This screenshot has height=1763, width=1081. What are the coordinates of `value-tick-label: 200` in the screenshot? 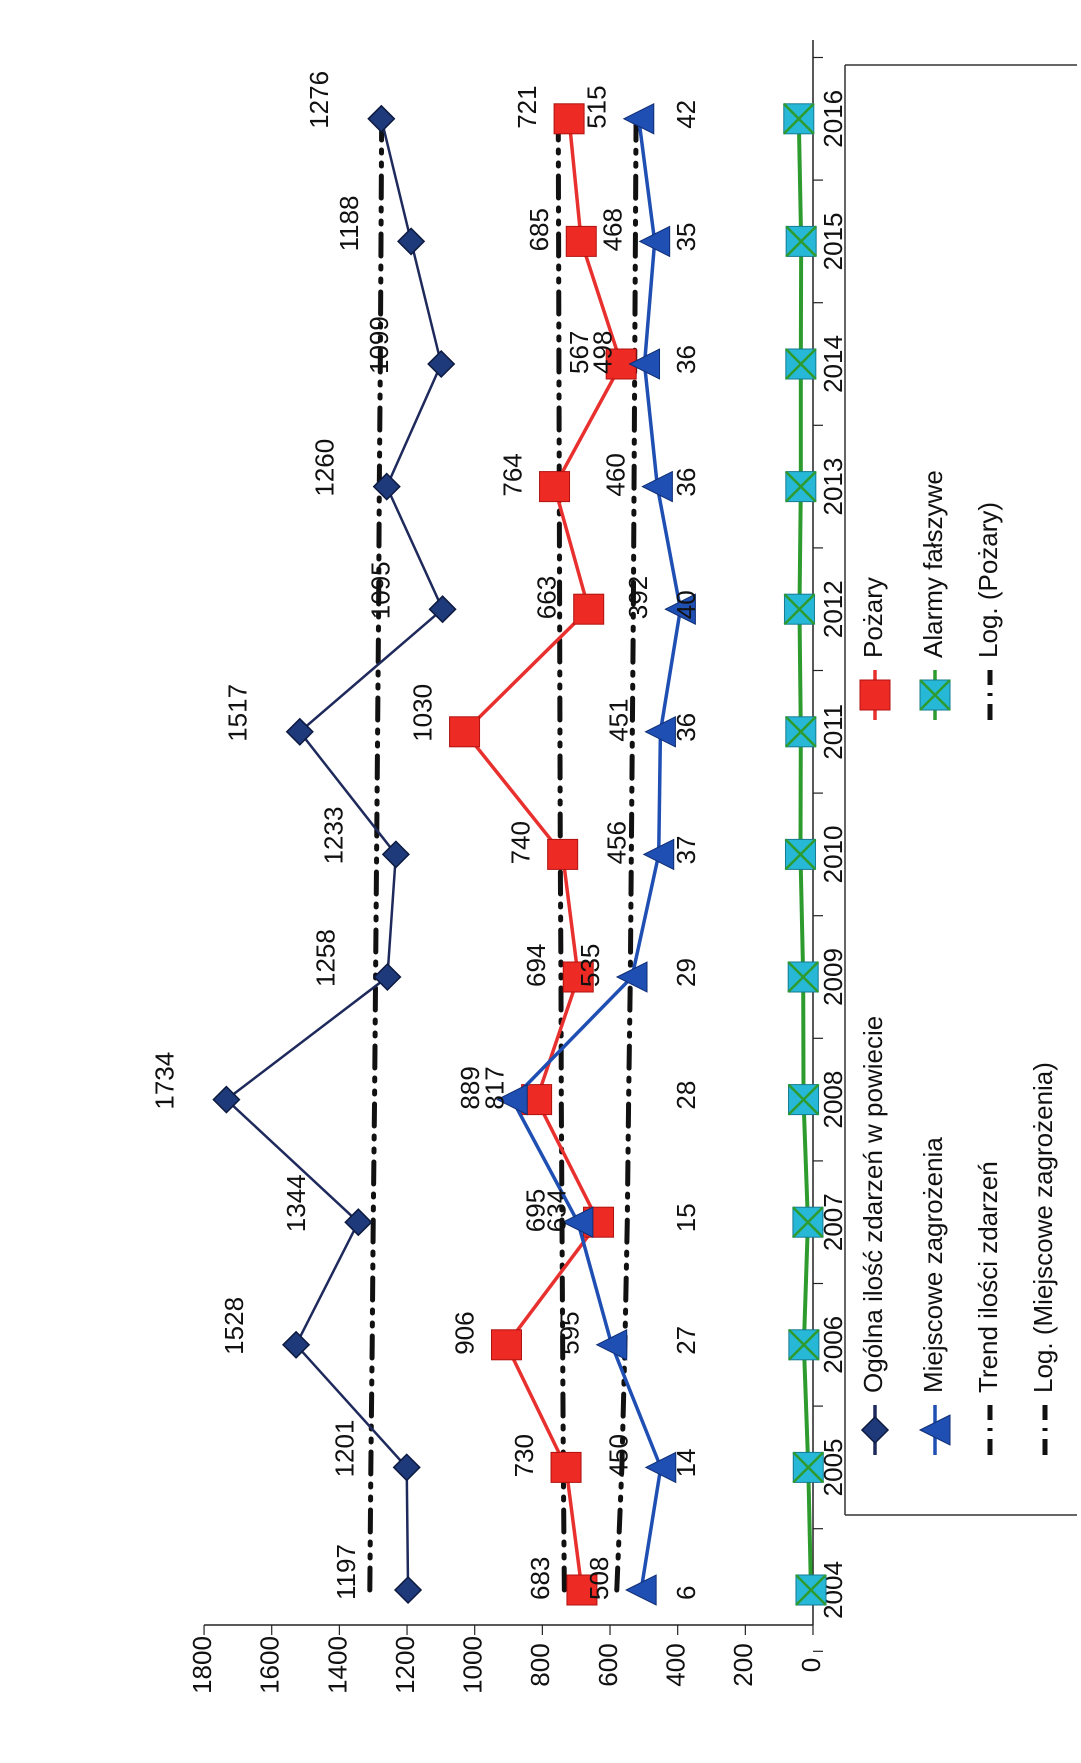 It's located at (743, 1664).